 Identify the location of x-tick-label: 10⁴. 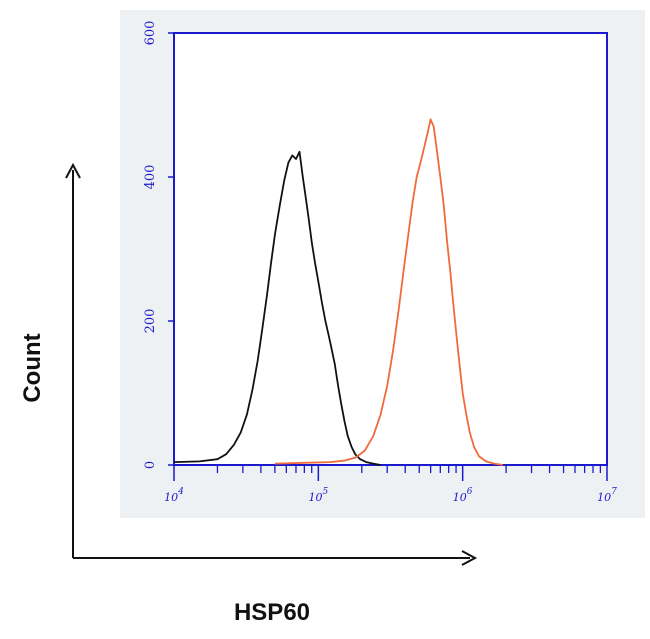
(174, 495).